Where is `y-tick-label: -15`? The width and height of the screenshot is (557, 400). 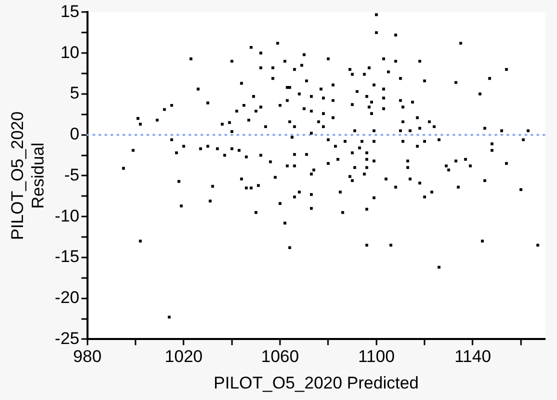
y-tick-label: -15 is located at coordinates (67, 256).